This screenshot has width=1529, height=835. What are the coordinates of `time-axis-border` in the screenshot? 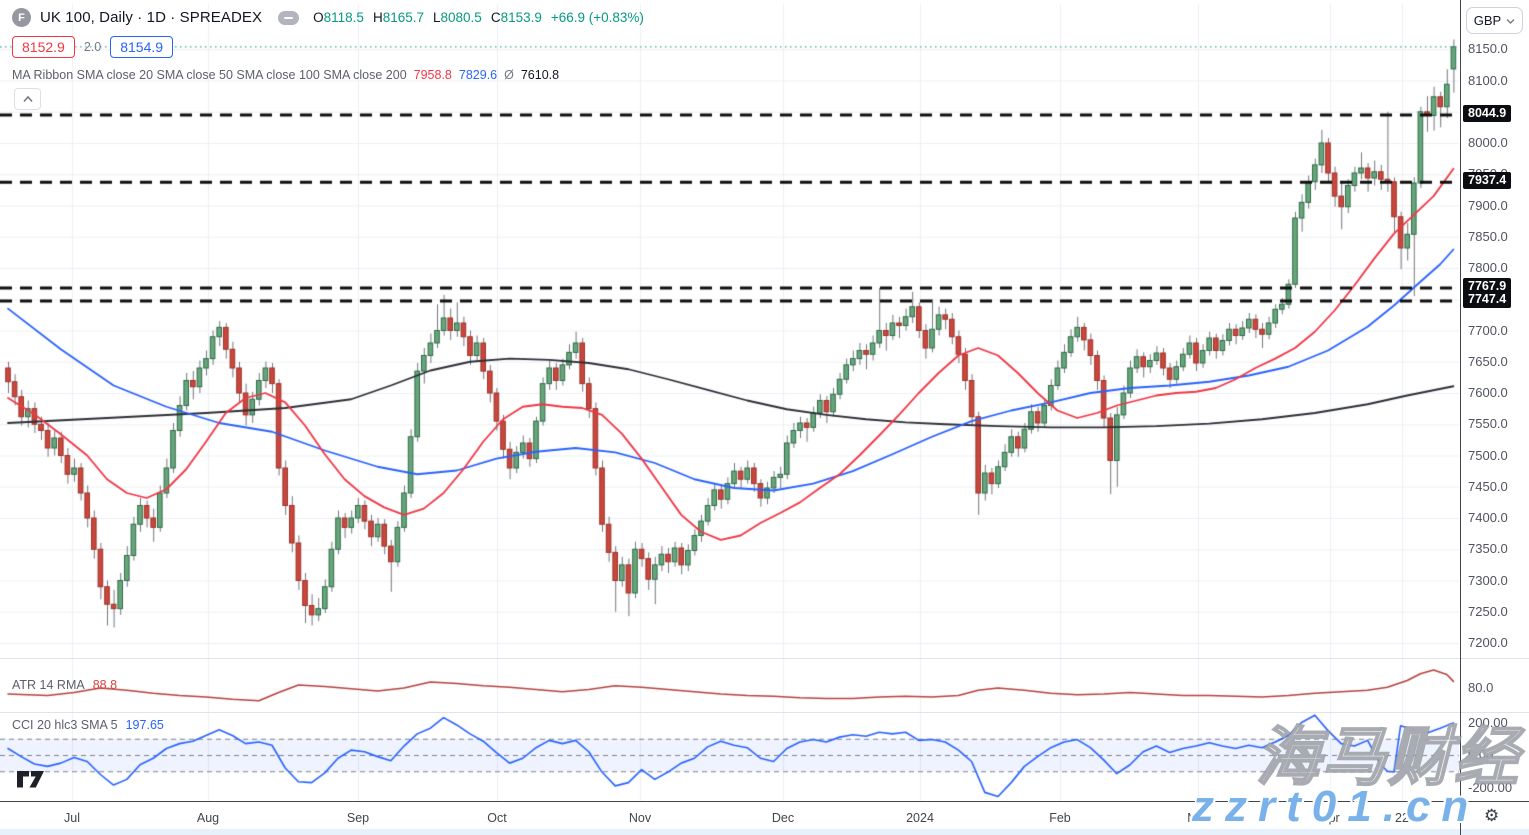 It's located at (764, 801).